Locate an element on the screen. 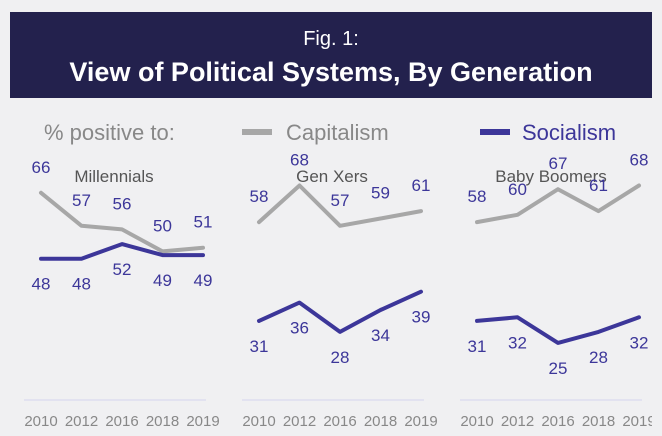 This screenshot has height=436, width=662. data-label-capitalism: 60 is located at coordinates (517, 189).